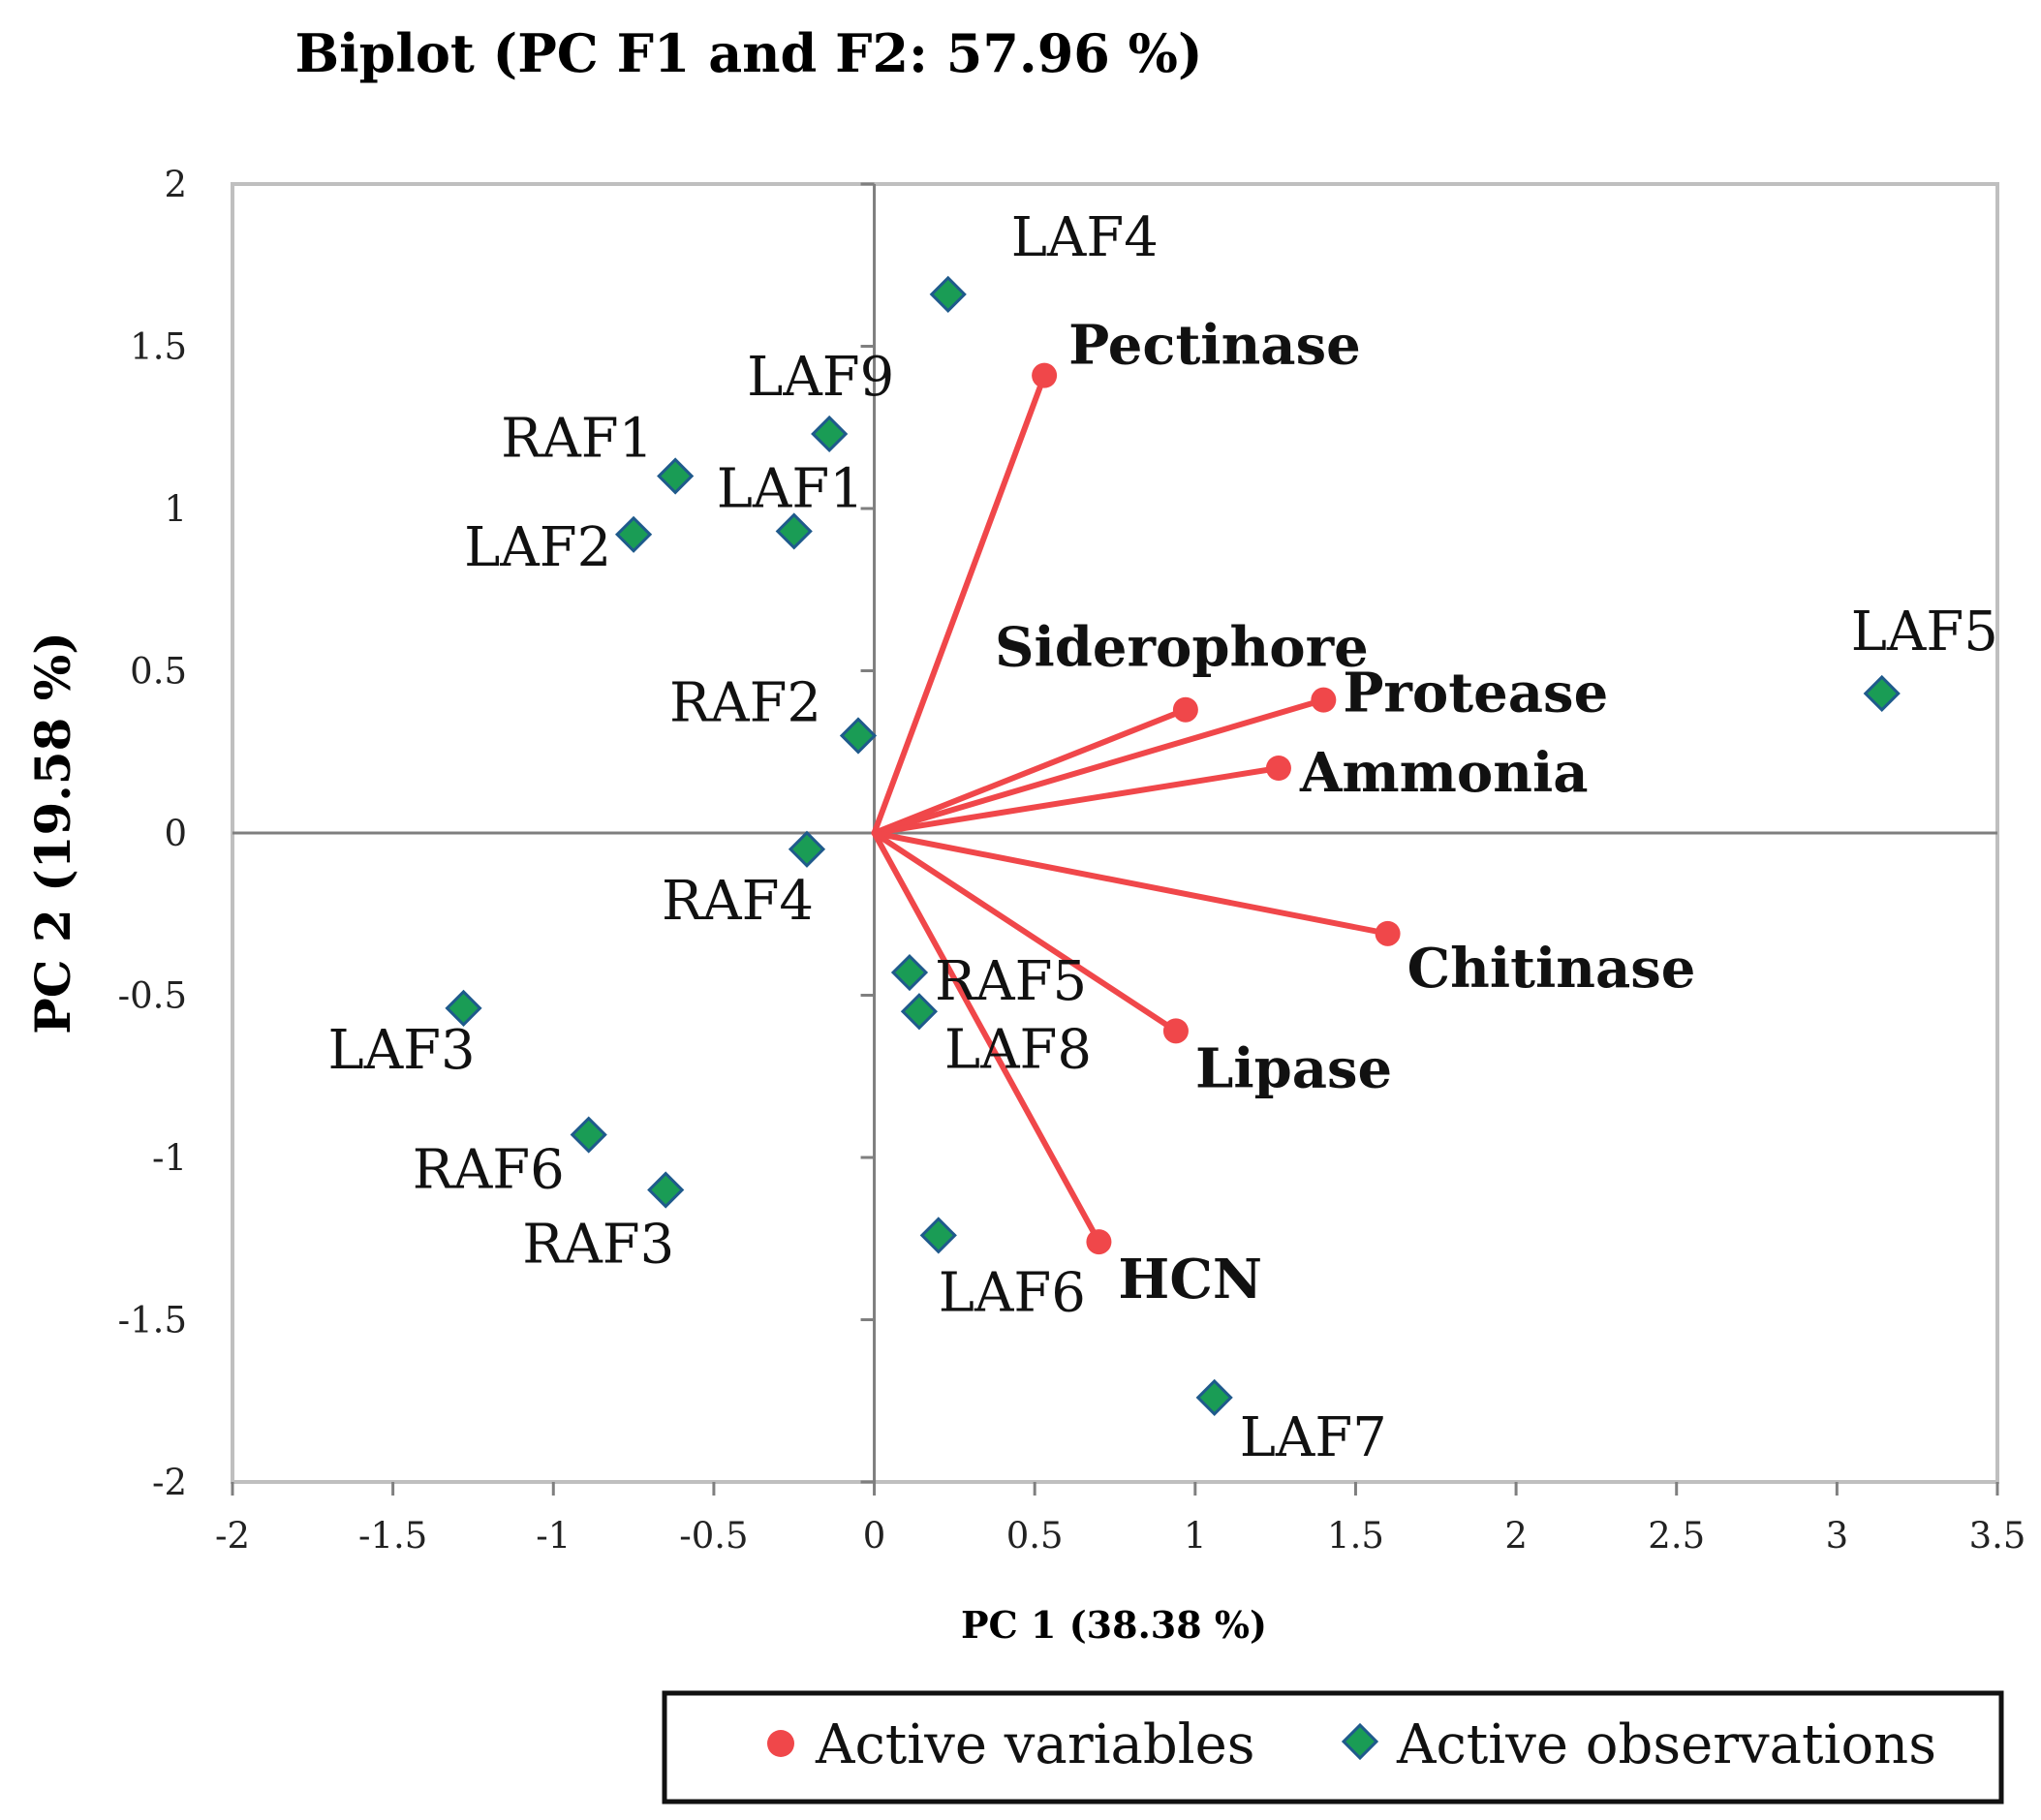 The width and height of the screenshot is (2041, 1820). Describe the element at coordinates (1324, 700) in the screenshot. I see `variable-point-protease` at that location.